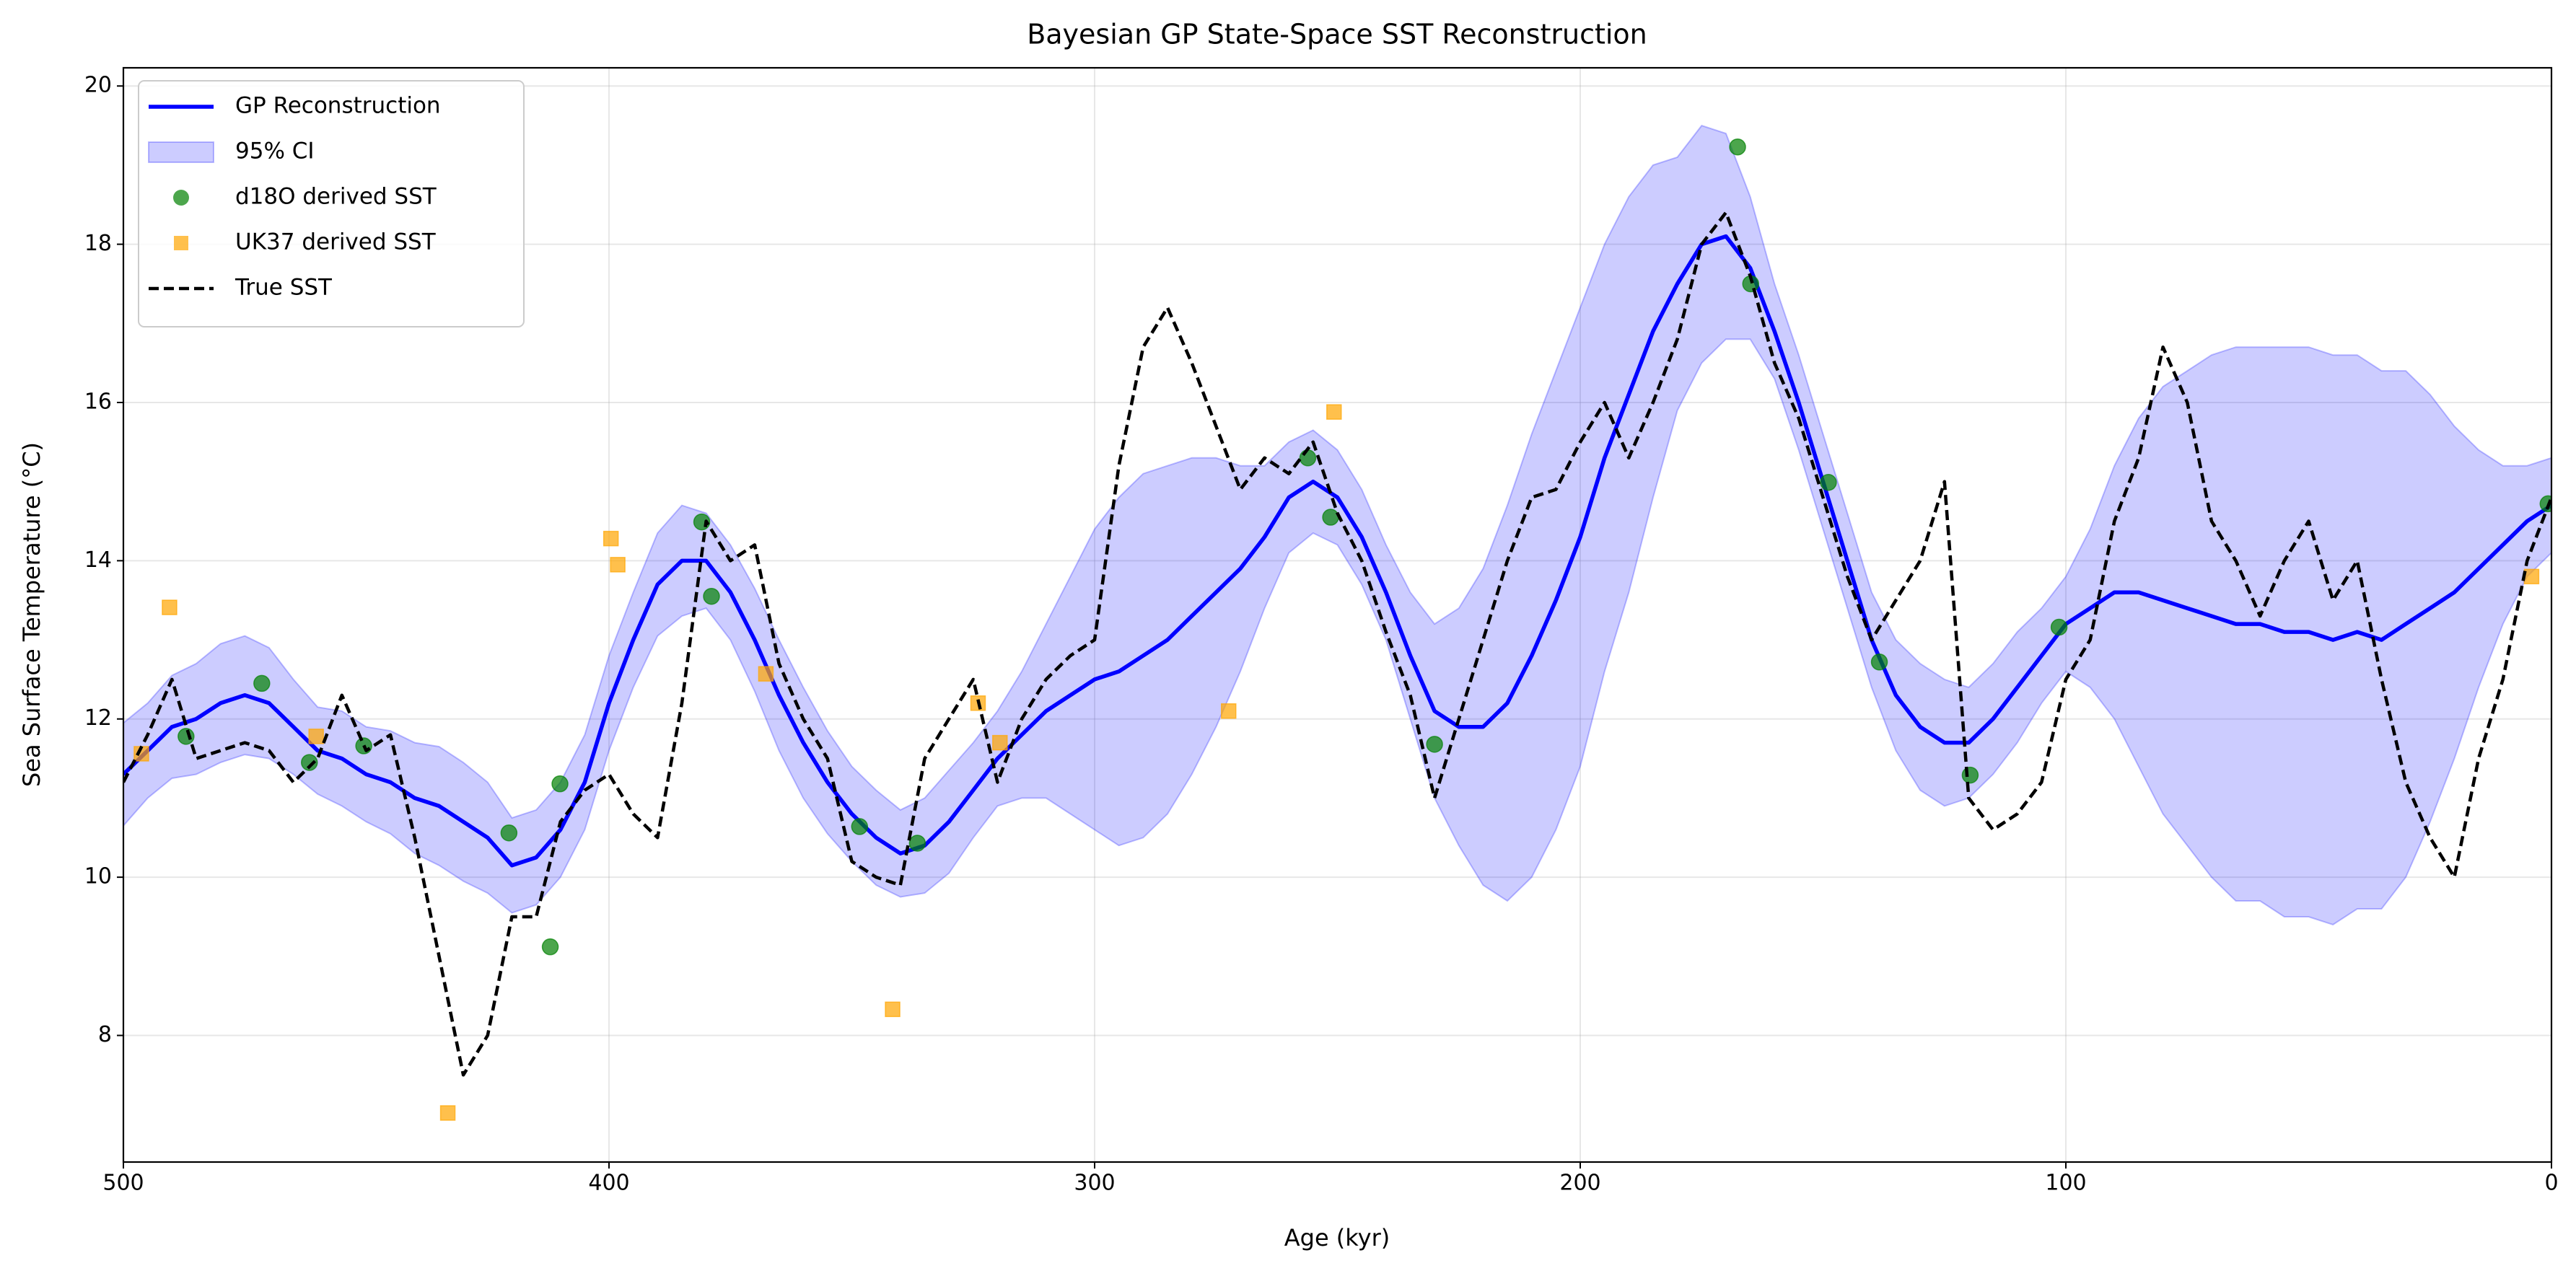  What do you see at coordinates (1094, 1183) in the screenshot?
I see `x-tick-label: 300` at bounding box center [1094, 1183].